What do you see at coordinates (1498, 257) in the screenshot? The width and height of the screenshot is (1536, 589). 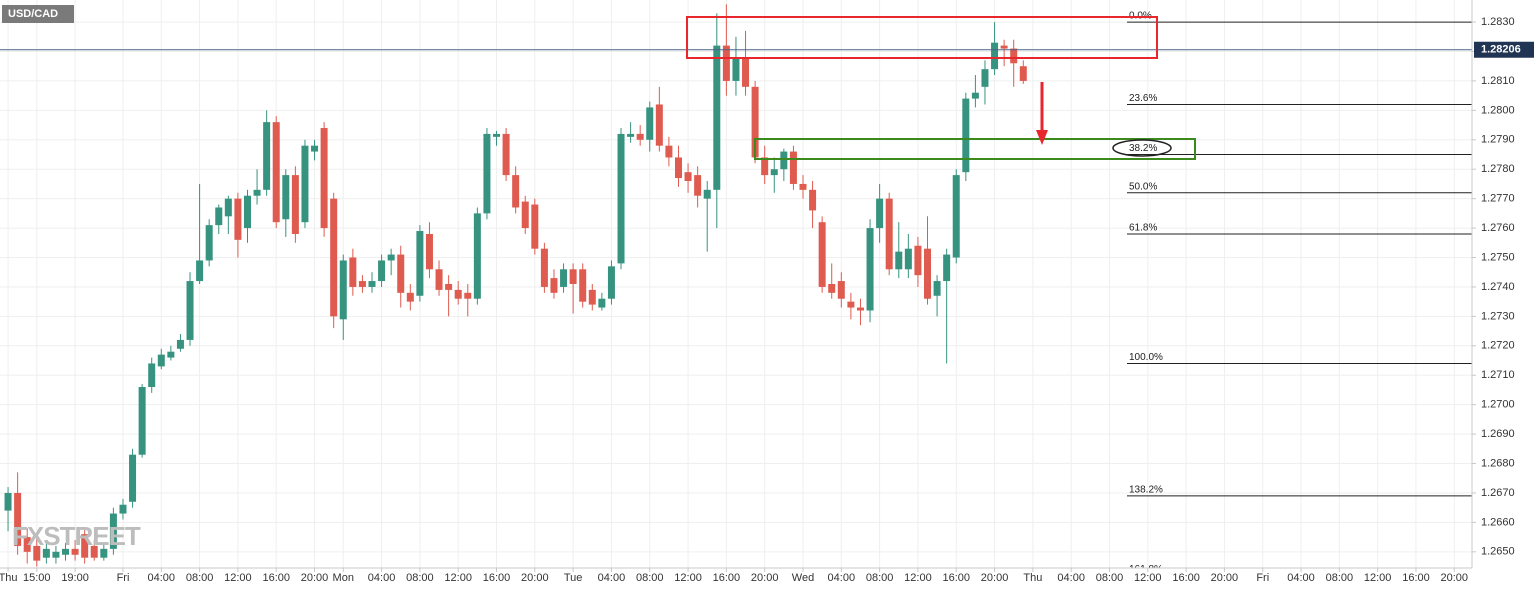 I see `y-tick-label: 1.2750` at bounding box center [1498, 257].